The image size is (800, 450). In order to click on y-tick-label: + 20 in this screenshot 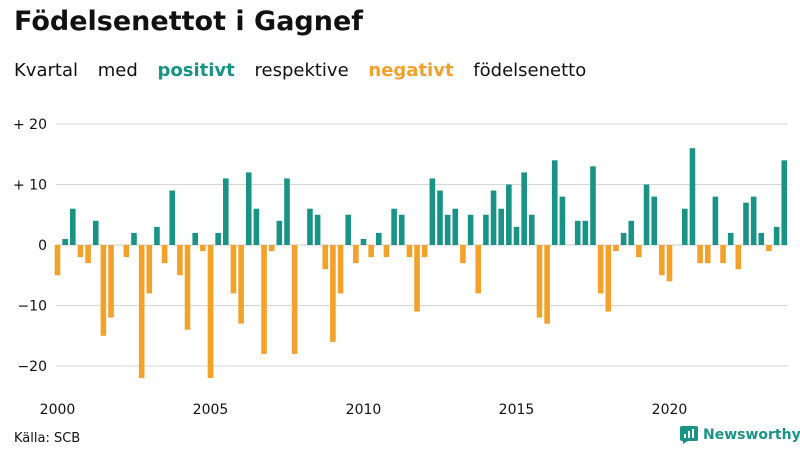, I will do `click(30, 125)`.